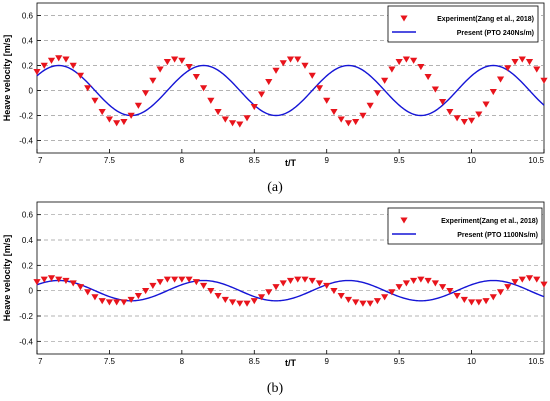 The width and height of the screenshot is (550, 401). I want to click on legend-label-present: Present (PTO 240Ns/m), so click(495, 33).